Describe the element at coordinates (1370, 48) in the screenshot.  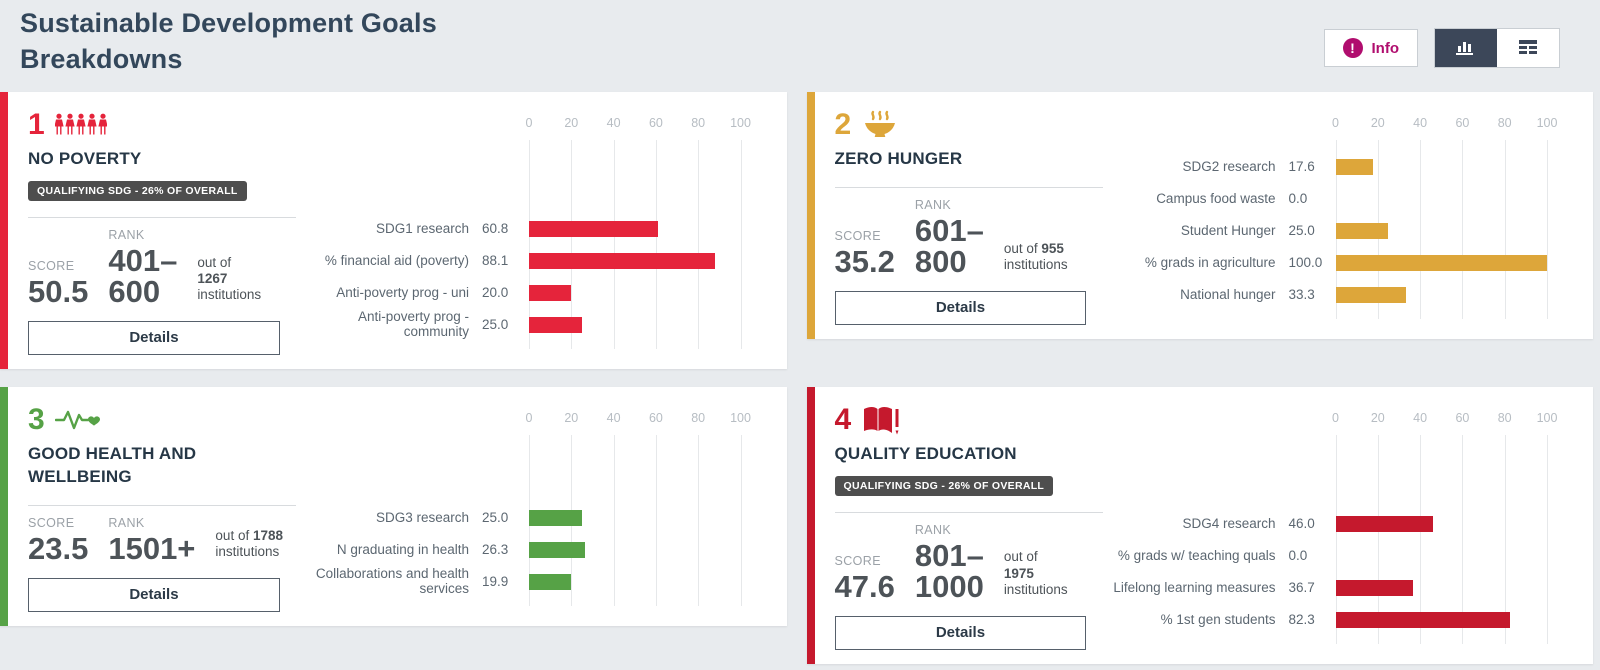
I see `info-button: ! Info` at that location.